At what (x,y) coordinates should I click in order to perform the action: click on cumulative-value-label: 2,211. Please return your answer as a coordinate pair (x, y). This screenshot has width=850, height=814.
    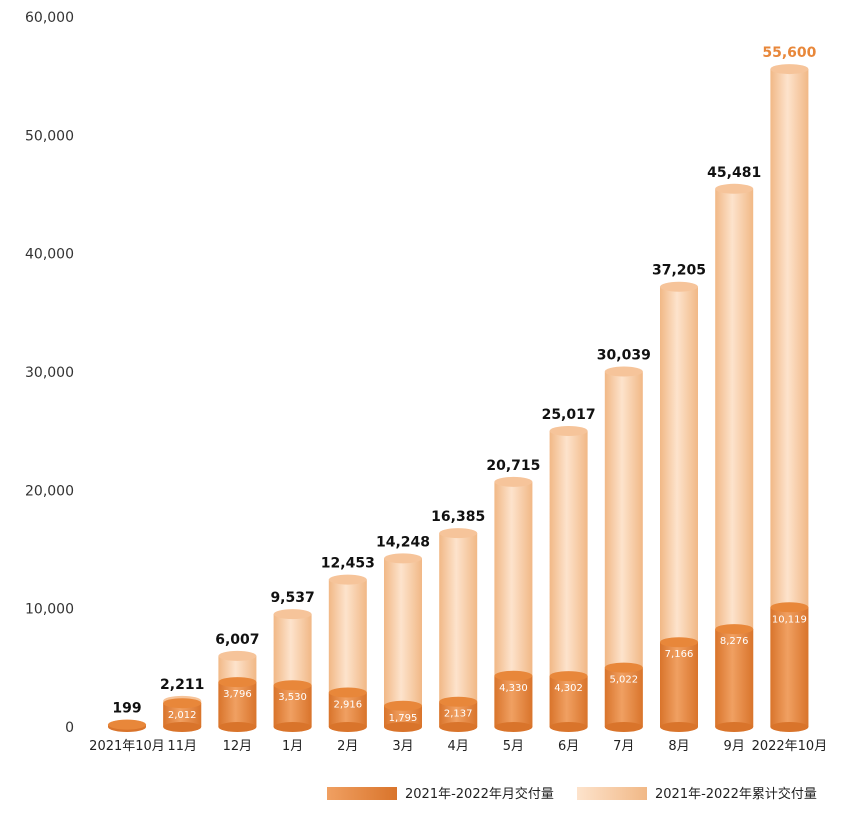
    Looking at the image, I should click on (182, 685).